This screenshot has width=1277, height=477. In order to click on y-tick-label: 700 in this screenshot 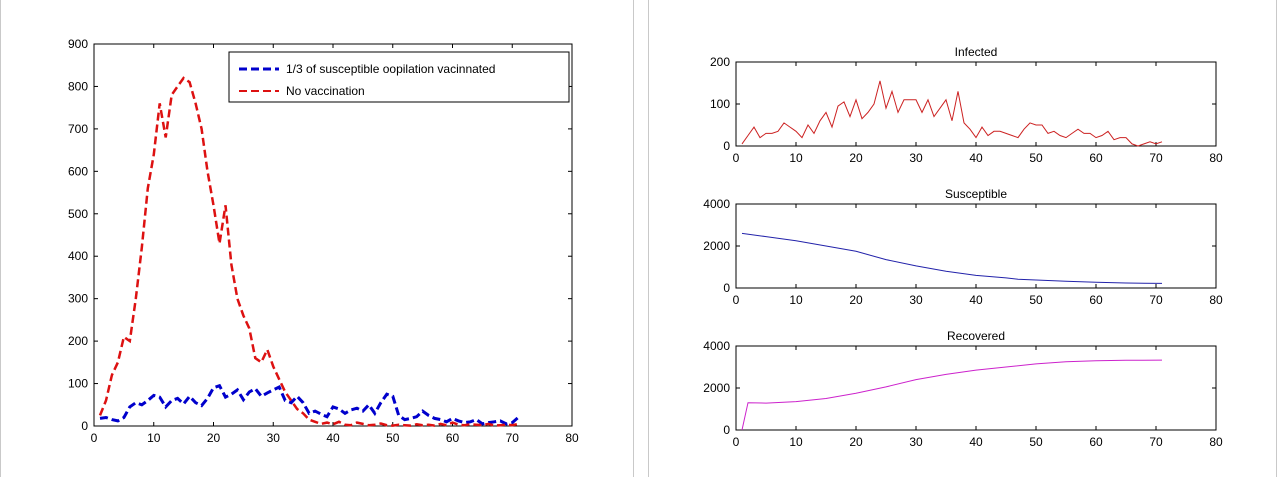, I will do `click(78, 129)`.